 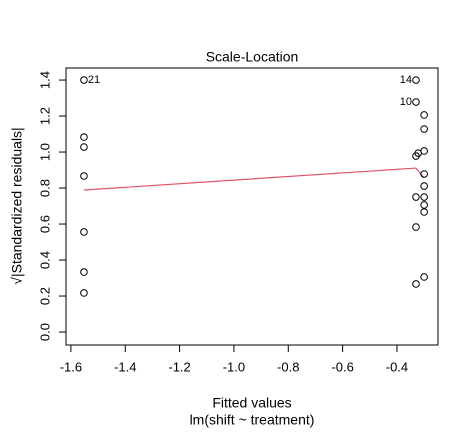 I want to click on x-tick-label: -1.0, so click(x=234, y=366).